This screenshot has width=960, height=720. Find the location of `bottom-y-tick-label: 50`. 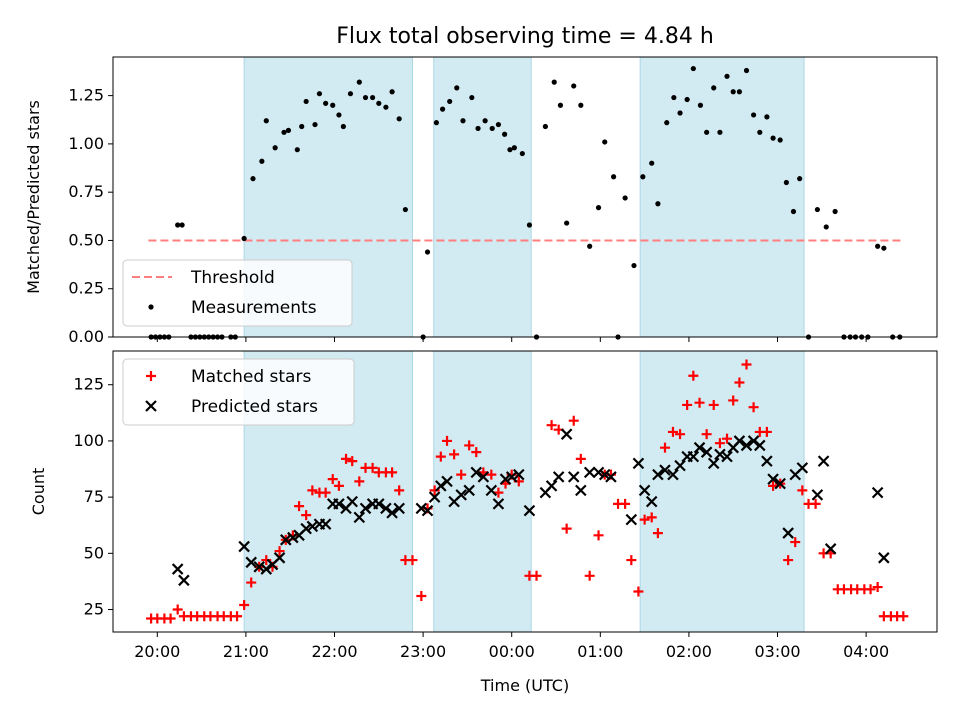

bottom-y-tick-label: 50 is located at coordinates (94, 552).